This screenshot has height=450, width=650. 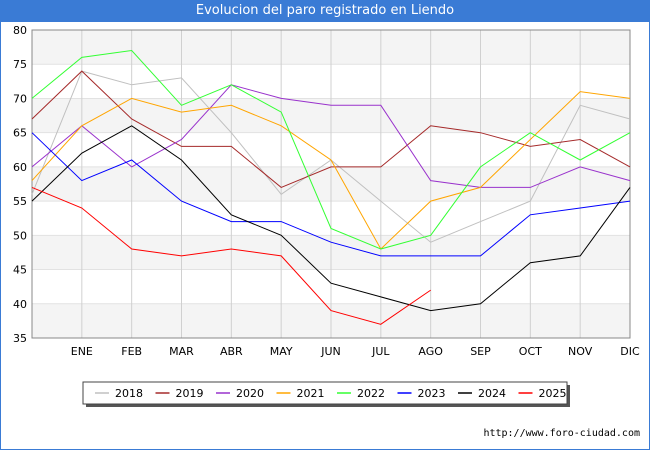 What do you see at coordinates (371, 393) in the screenshot?
I see `legend-label-2022: 2022` at bounding box center [371, 393].